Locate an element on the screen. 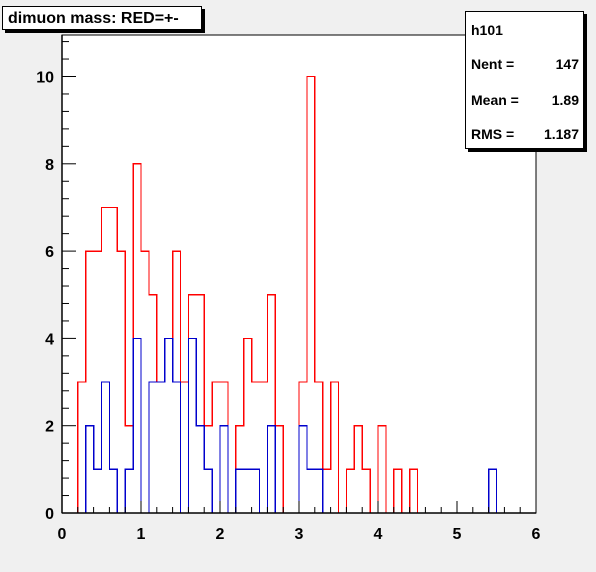 This screenshot has width=596, height=572. stats-entries-row: Nent = 147 is located at coordinates (525, 64).